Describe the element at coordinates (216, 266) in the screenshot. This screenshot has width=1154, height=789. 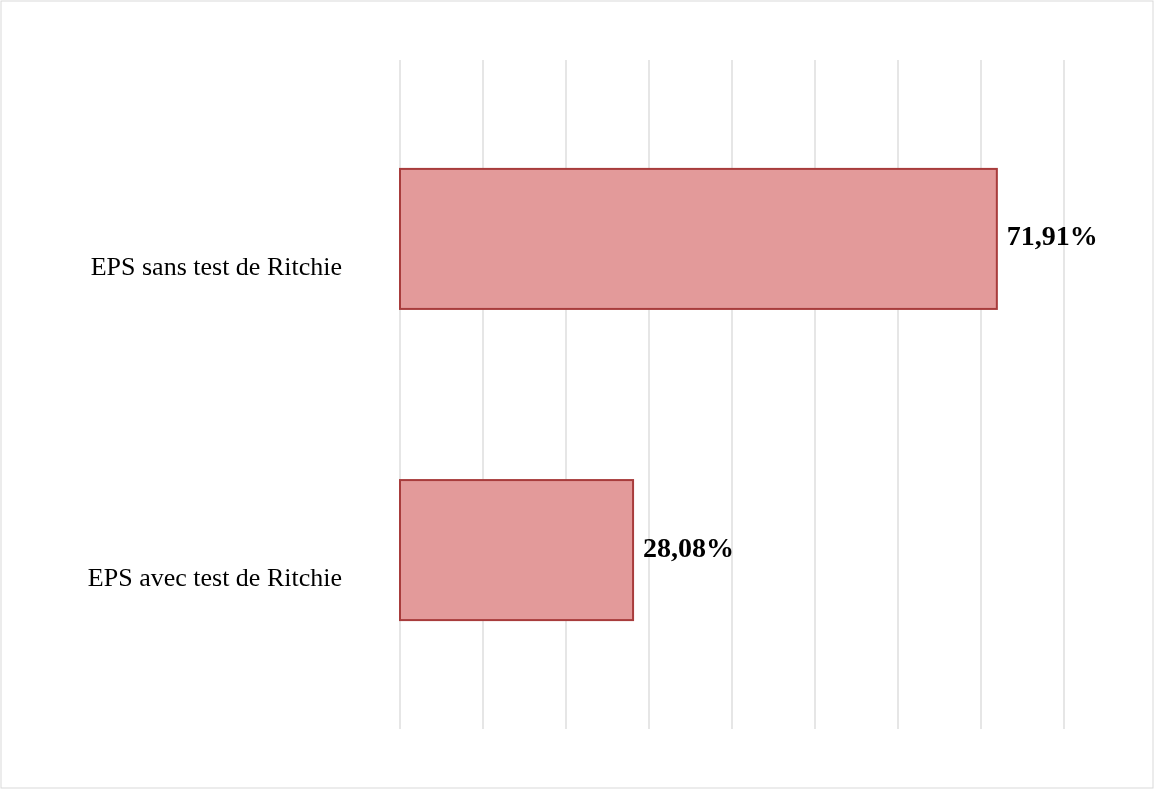
I see `y-tick-label: EPS sans test de Ritchie` at that location.